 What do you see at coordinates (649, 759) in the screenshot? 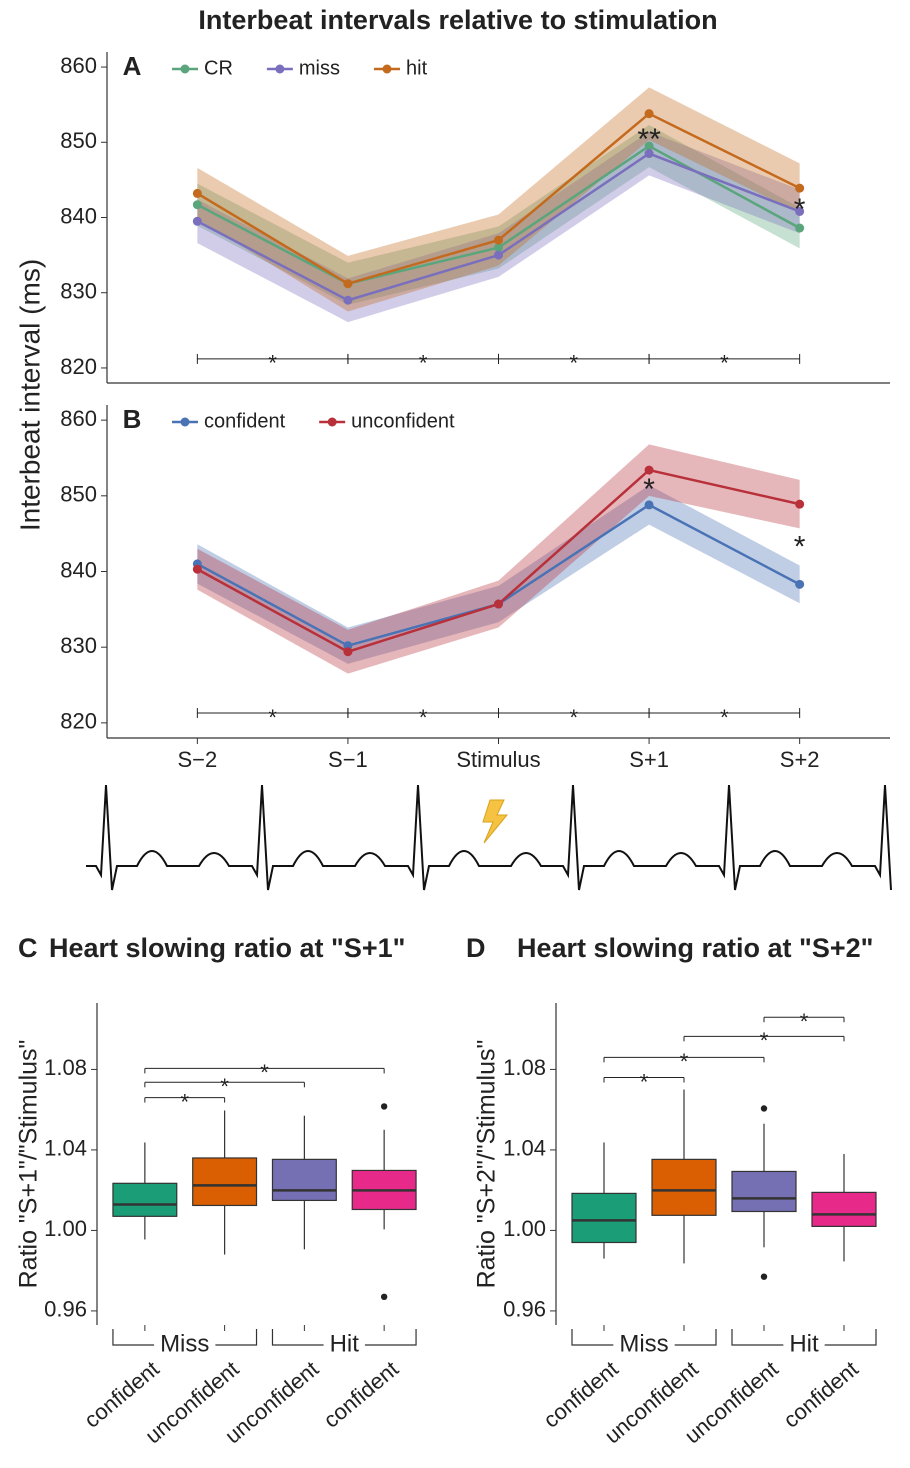
I see `x-tick-label: S+1` at bounding box center [649, 759].